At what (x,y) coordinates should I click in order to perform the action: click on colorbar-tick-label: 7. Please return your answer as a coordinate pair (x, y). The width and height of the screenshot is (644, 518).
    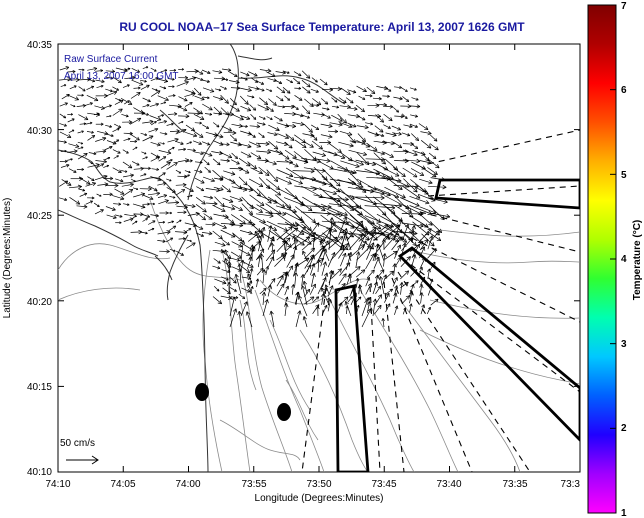
    Looking at the image, I should click on (624, 6).